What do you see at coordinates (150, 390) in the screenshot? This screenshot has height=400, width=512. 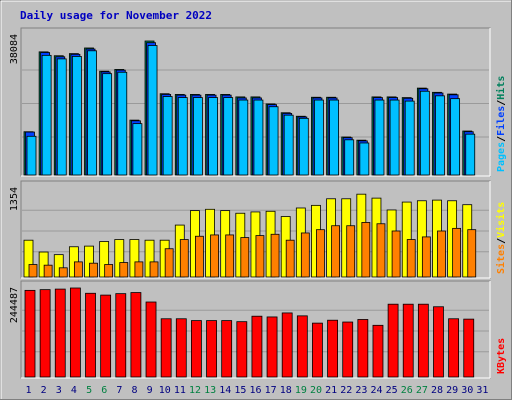 I see `day-tick-label: 9` at bounding box center [150, 390].